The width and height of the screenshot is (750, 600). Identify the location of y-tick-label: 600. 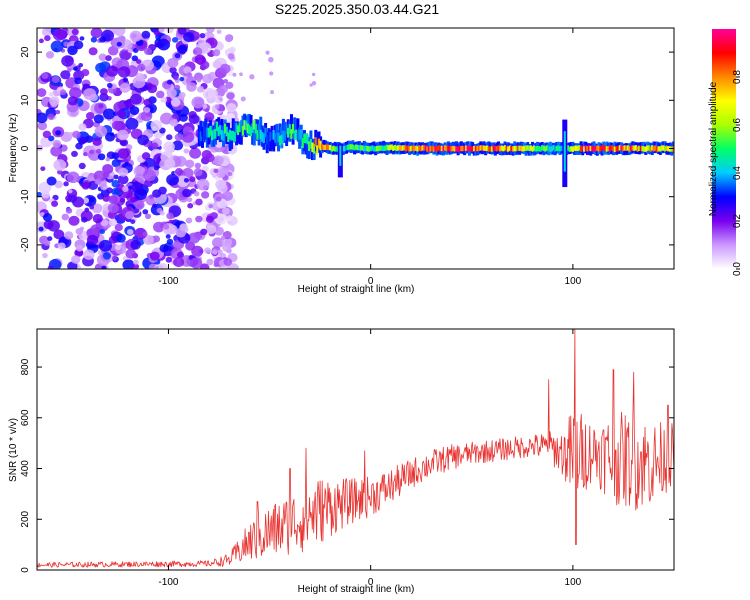
(25, 417).